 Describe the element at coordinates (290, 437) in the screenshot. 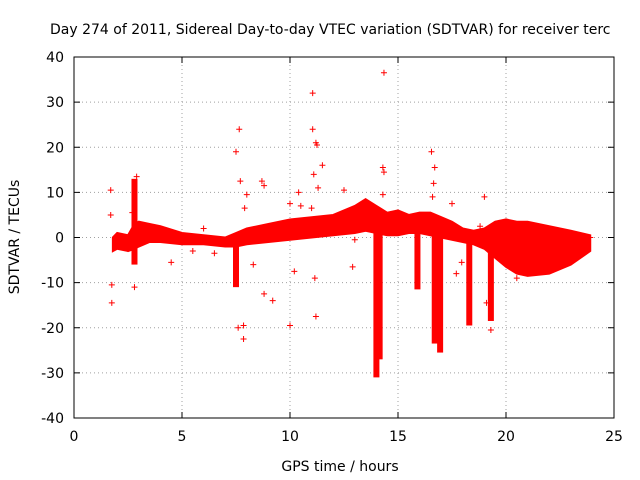

I see `x-tick-label: 10` at that location.